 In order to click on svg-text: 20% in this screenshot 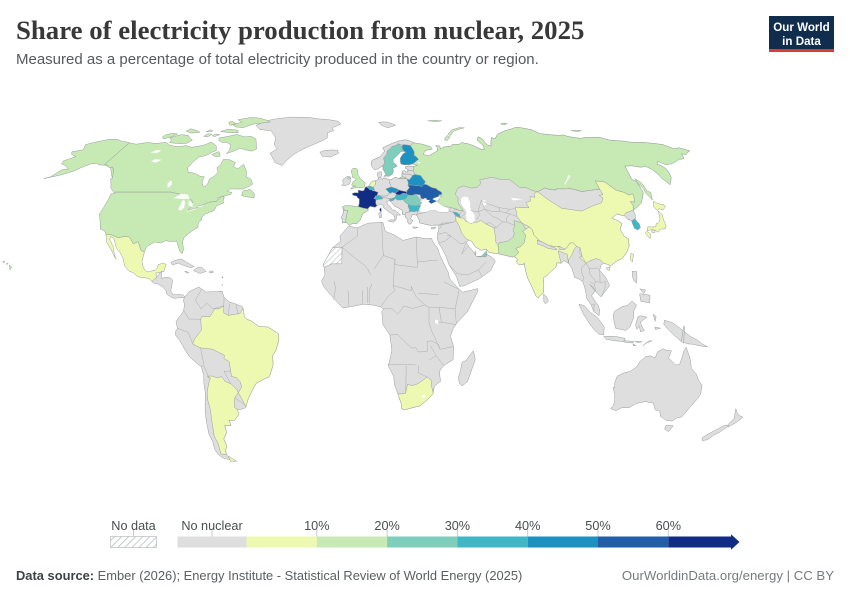, I will do `click(386, 526)`.